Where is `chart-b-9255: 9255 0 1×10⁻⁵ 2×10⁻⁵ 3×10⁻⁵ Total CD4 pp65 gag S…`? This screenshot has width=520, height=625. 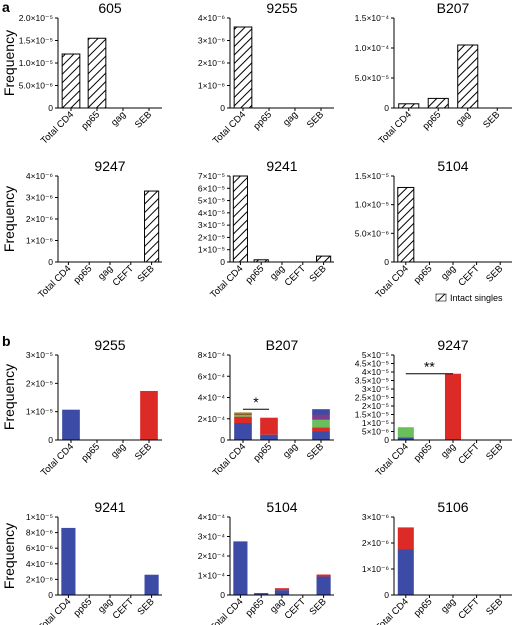 chart-b-9255: 9255 0 1×10⁻⁵ 2×10⁻⁵ 3×10⁻⁵ Total CD4 pp65 gag S… is located at coordinates (94, 408).